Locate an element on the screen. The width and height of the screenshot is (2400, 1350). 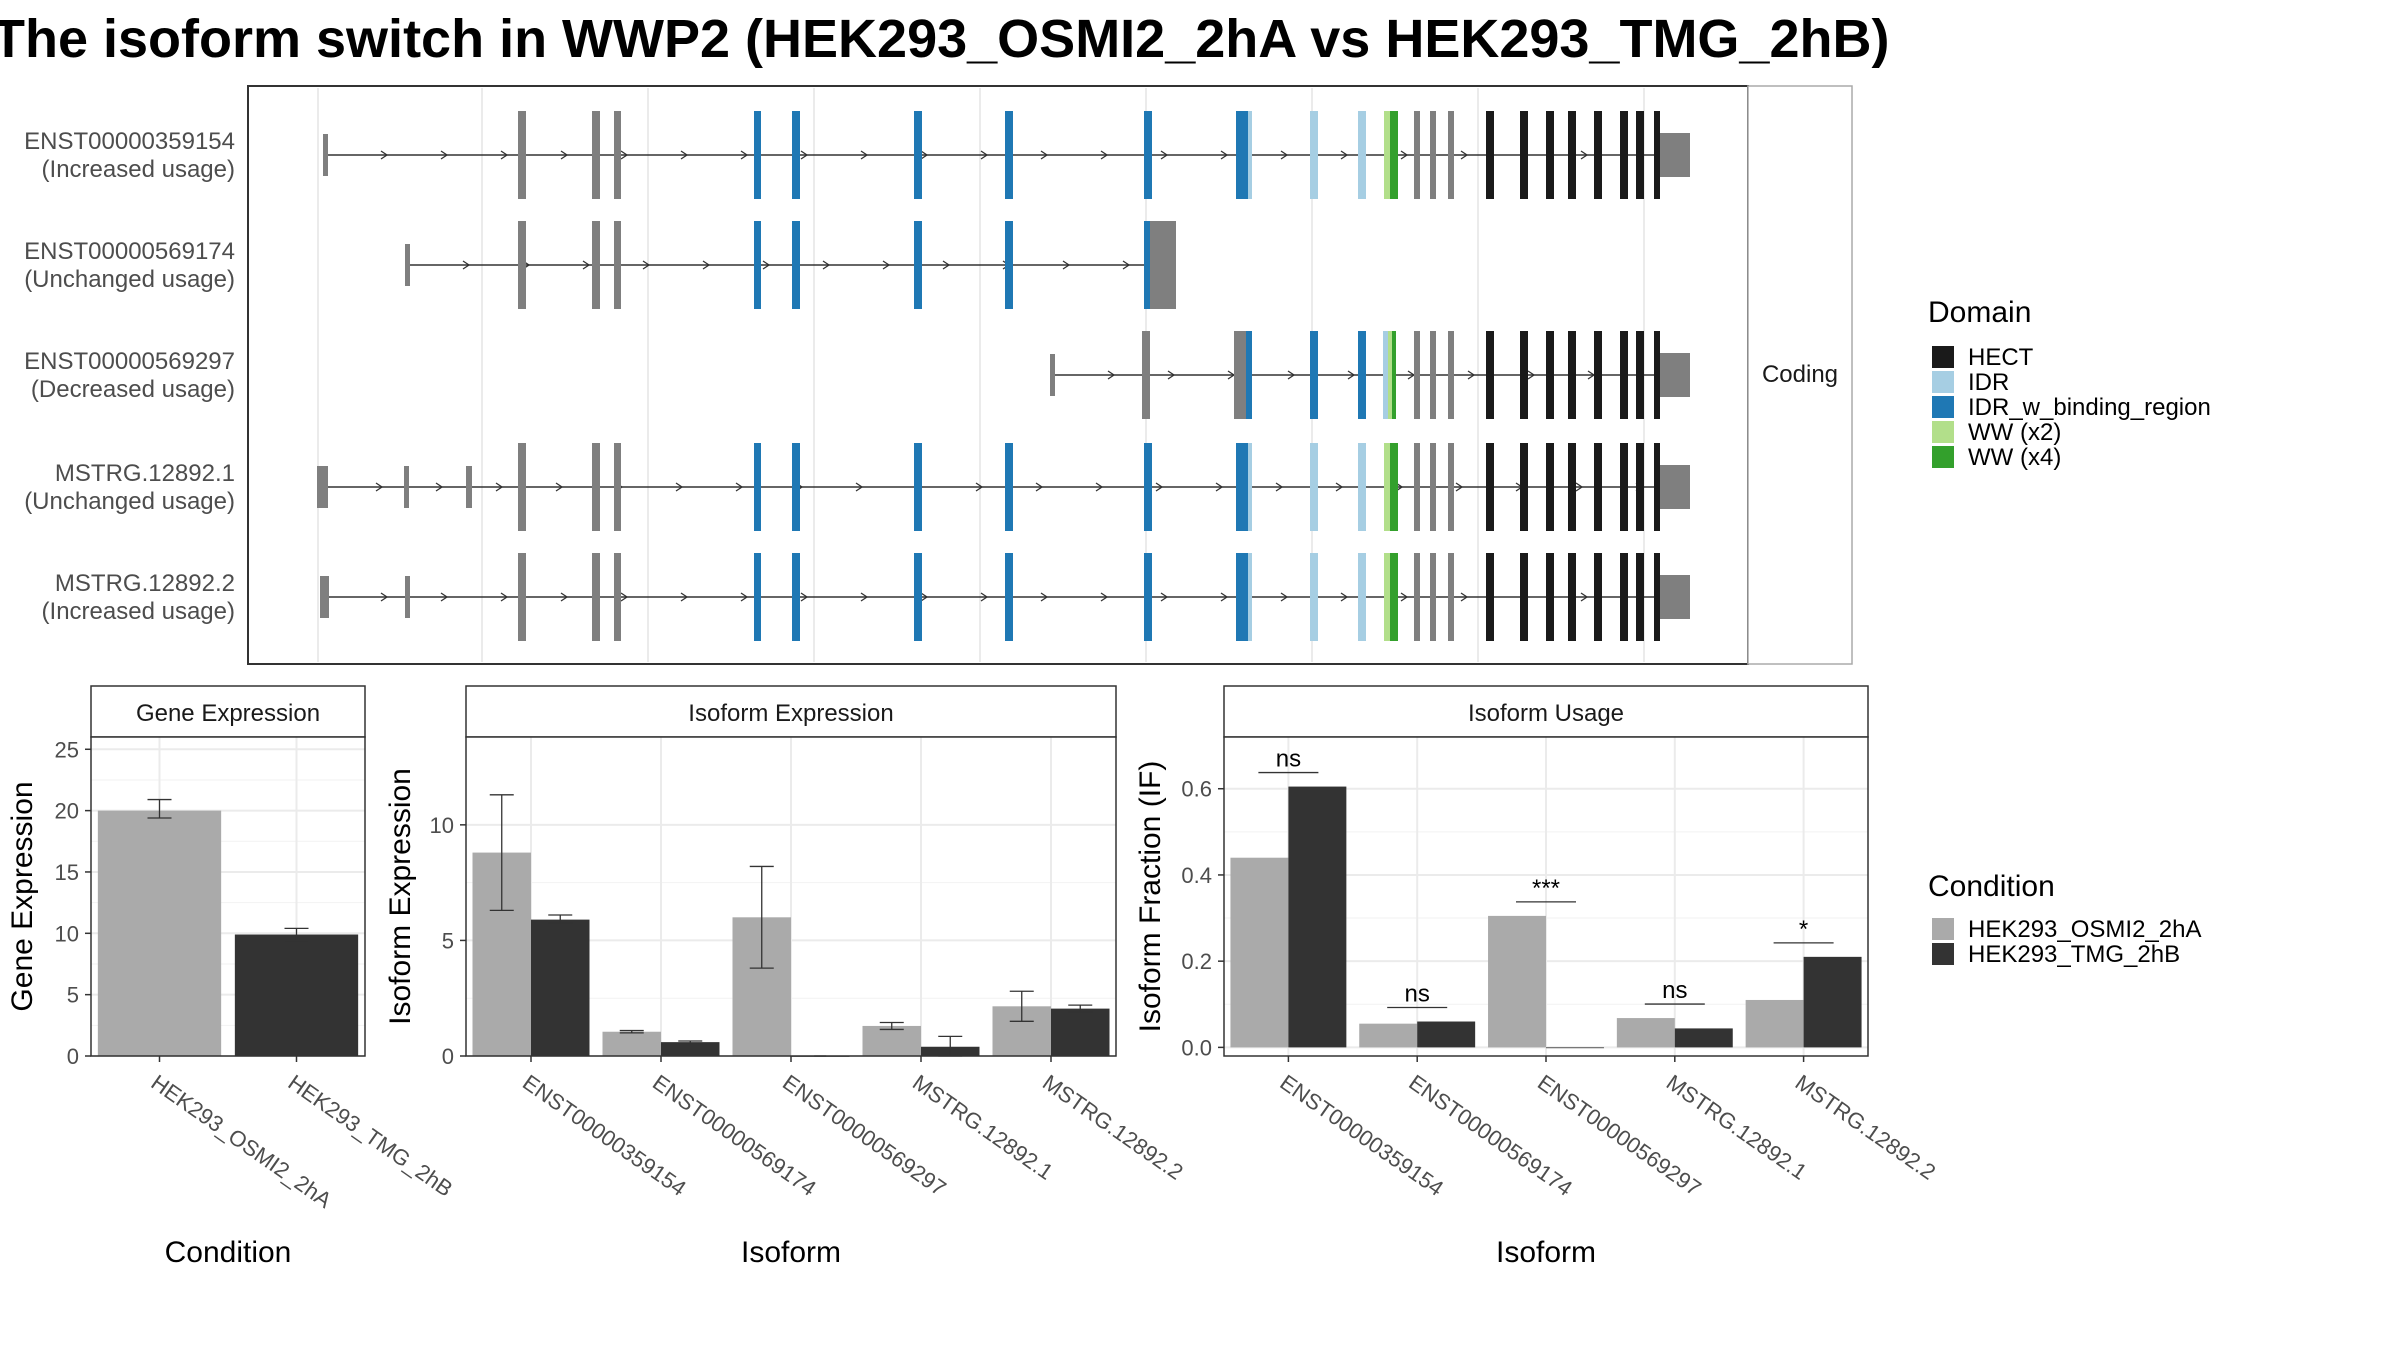
significance-label: *** is located at coordinates (1546, 888).